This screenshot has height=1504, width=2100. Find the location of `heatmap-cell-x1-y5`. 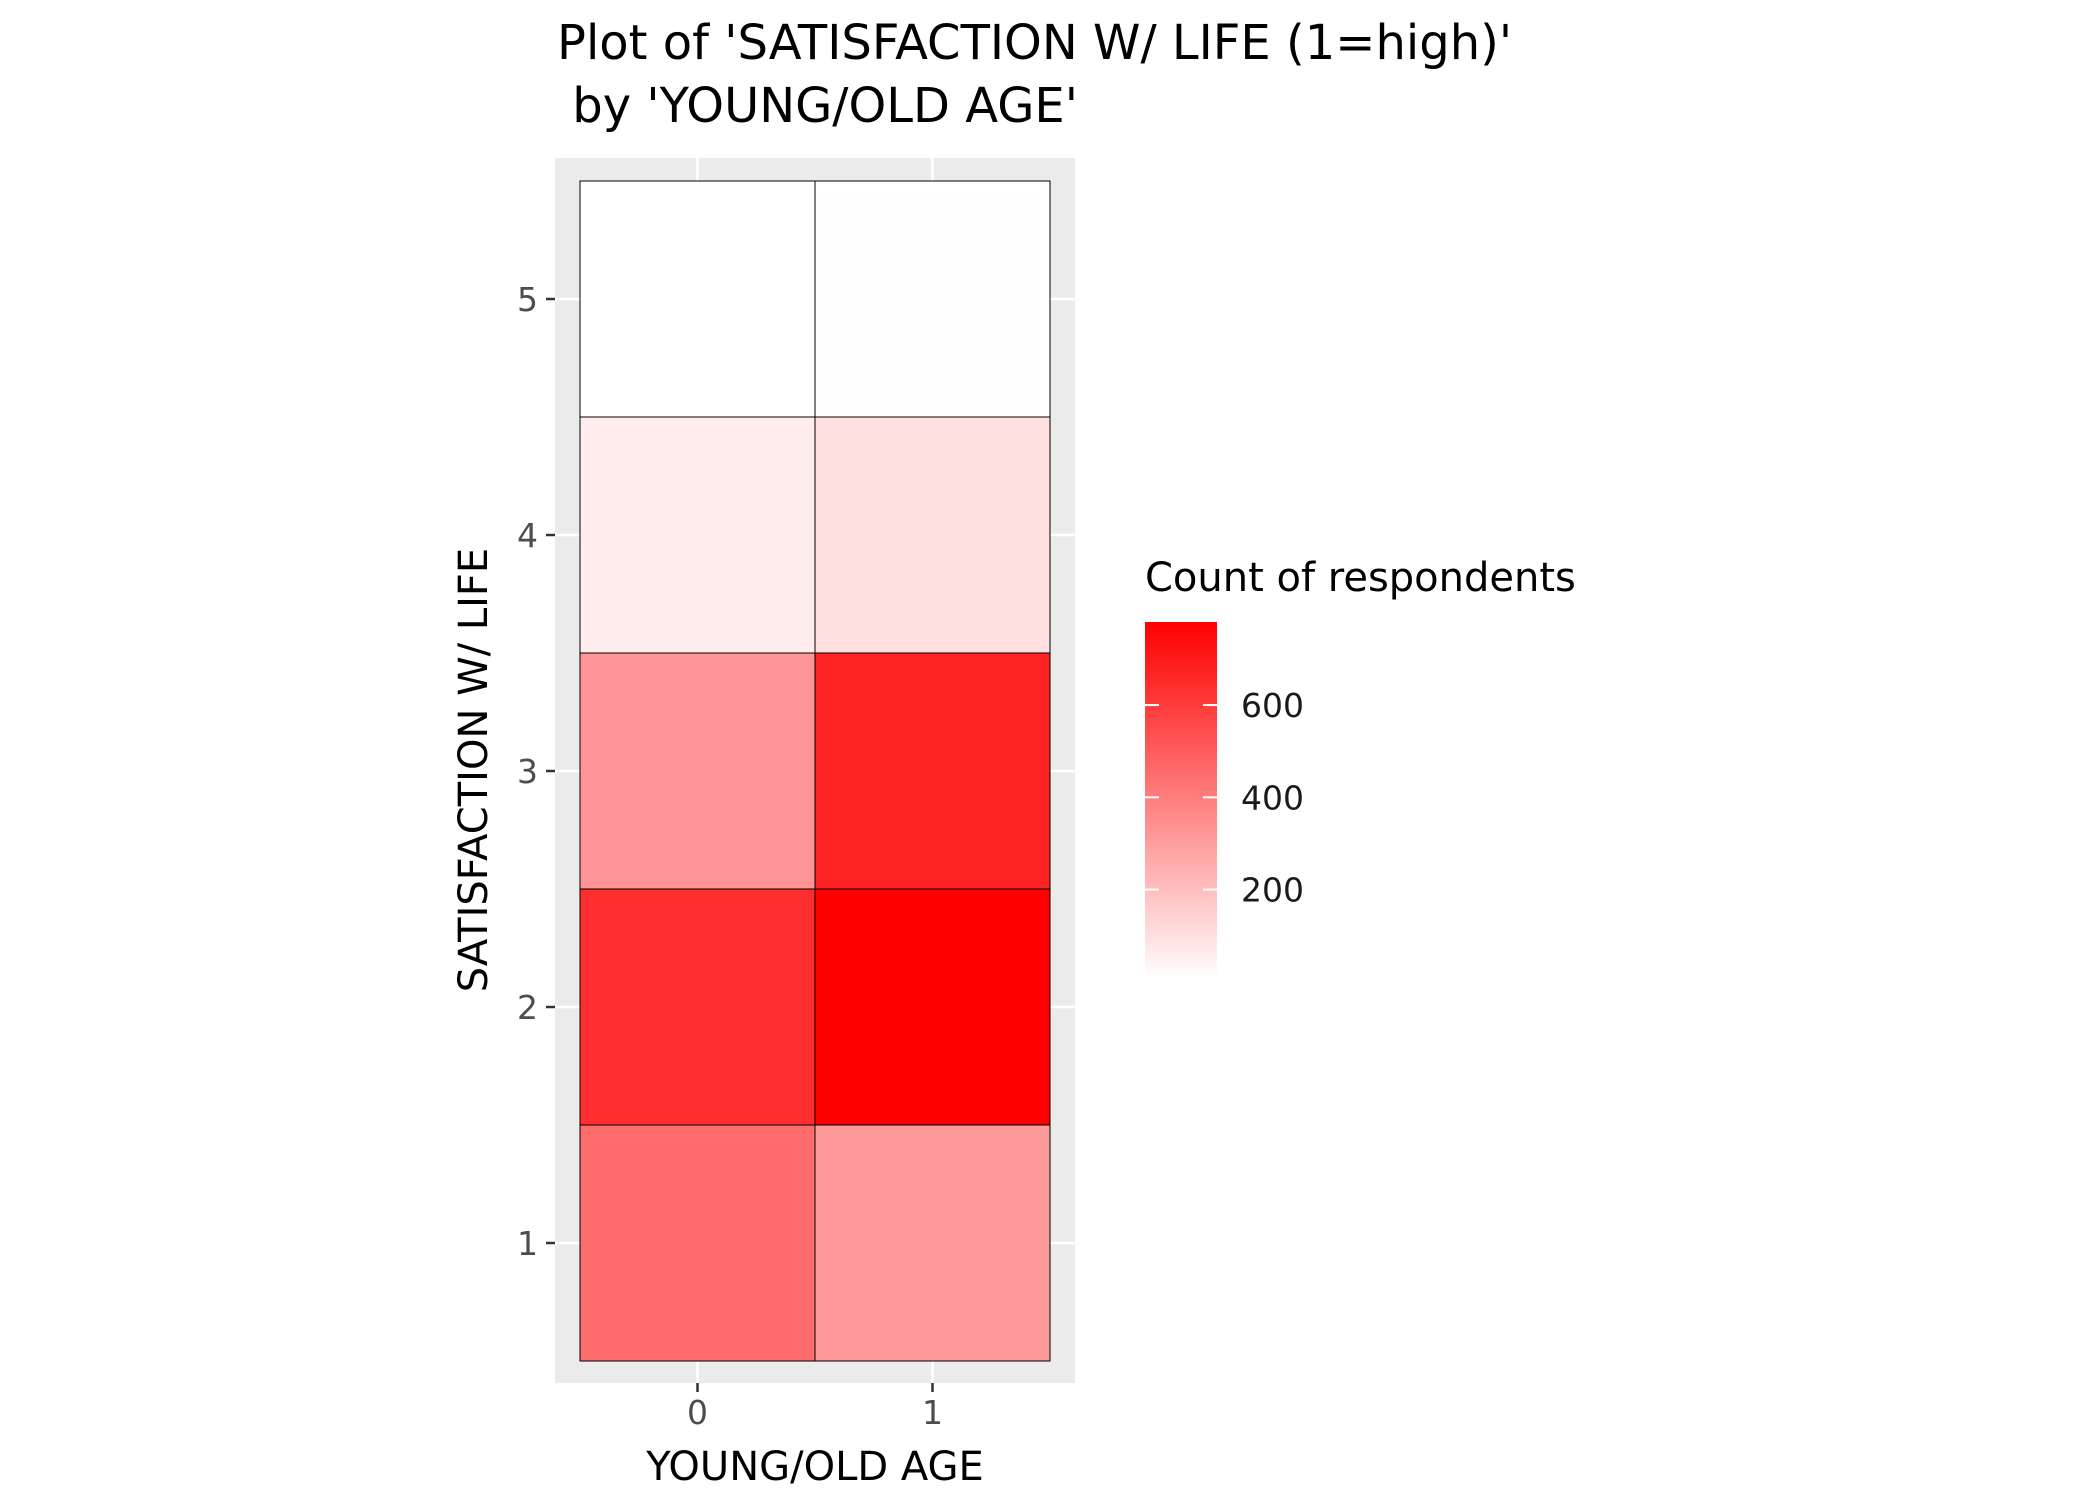

heatmap-cell-x1-y5 is located at coordinates (932, 299).